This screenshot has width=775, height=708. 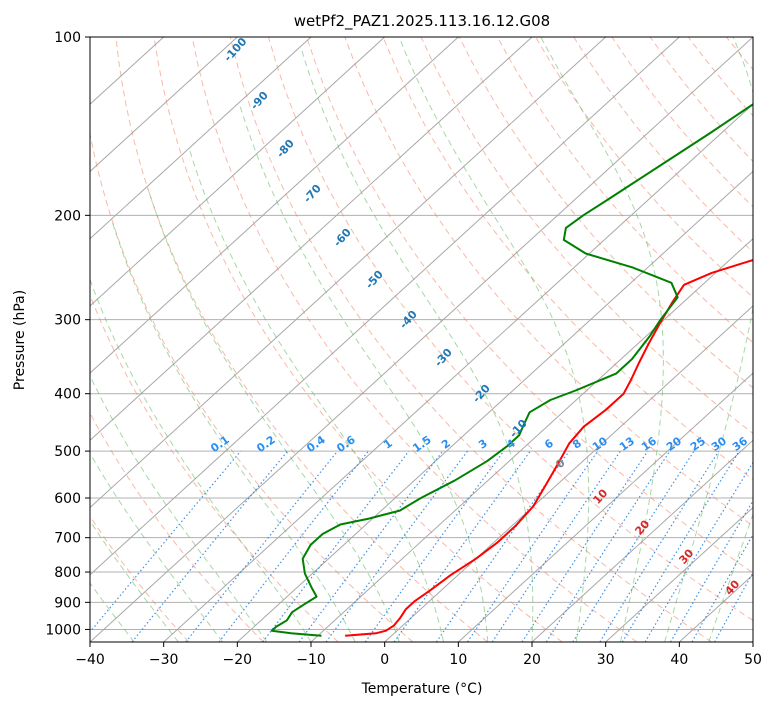 I want to click on dry-adiabat-label: -20, so click(x=481, y=394).